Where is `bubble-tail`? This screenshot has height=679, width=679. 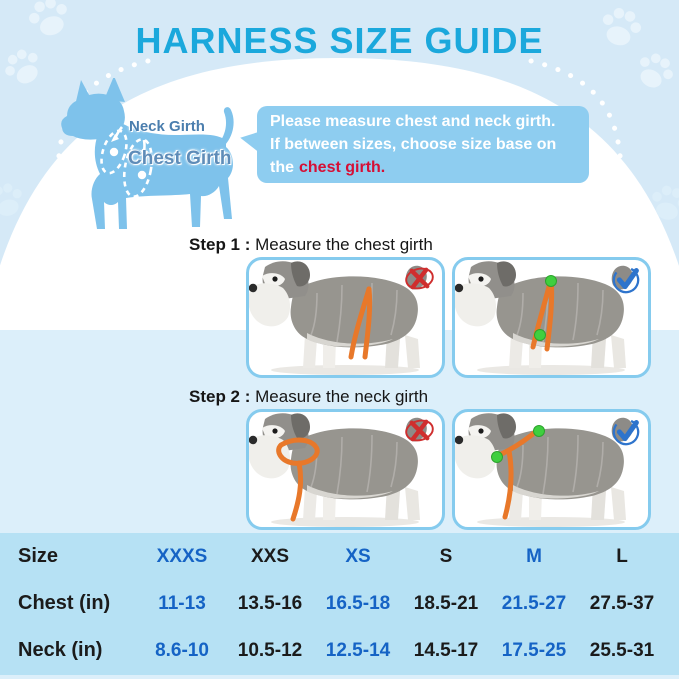
bubble-tail is located at coordinates (249, 140).